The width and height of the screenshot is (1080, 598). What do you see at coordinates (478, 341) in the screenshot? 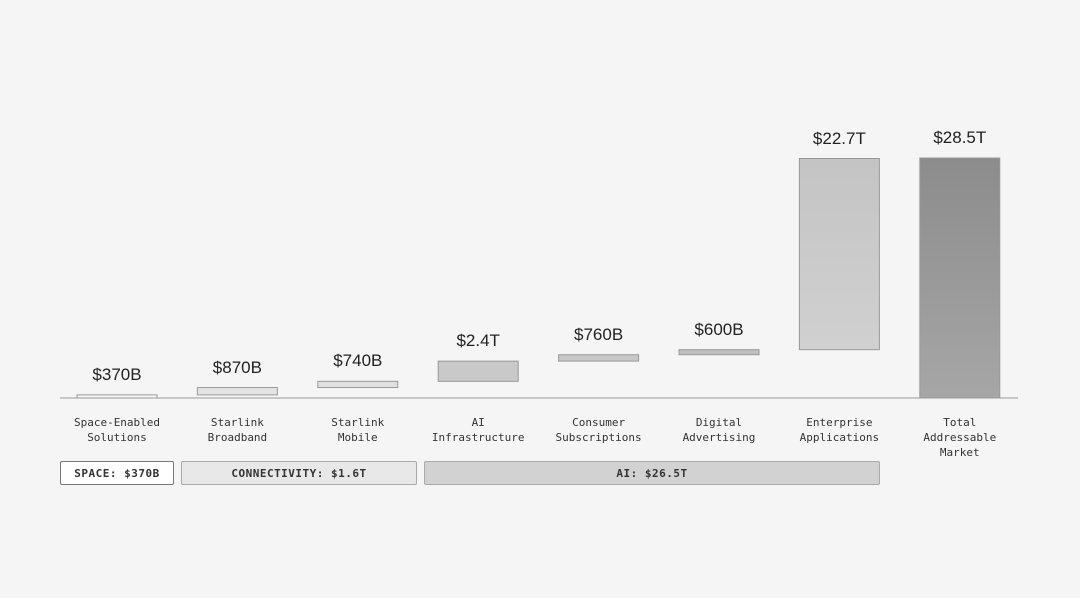
I see `value-label: $2.4T` at bounding box center [478, 341].